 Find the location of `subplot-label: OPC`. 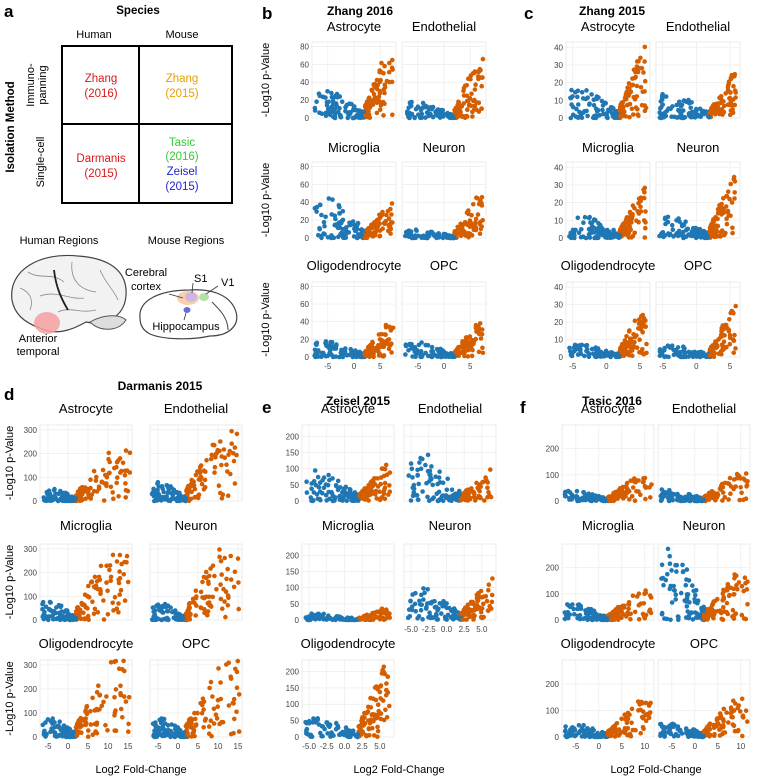

subplot-label: OPC is located at coordinates (698, 265).